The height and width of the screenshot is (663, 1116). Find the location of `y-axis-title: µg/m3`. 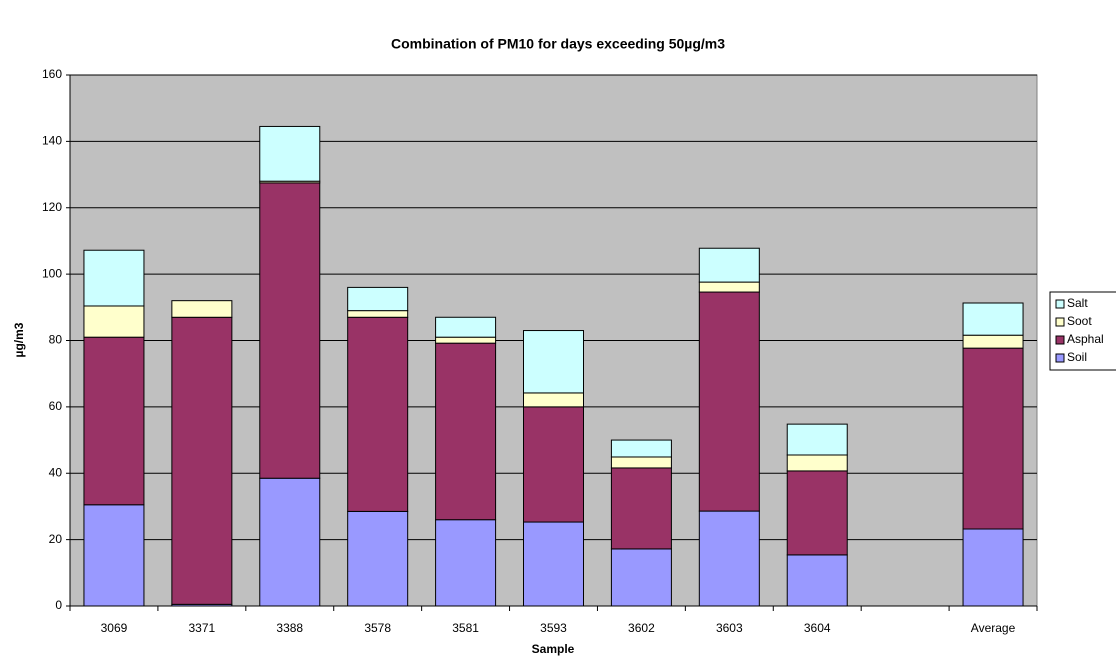

y-axis-title: µg/m3 is located at coordinates (19, 339).